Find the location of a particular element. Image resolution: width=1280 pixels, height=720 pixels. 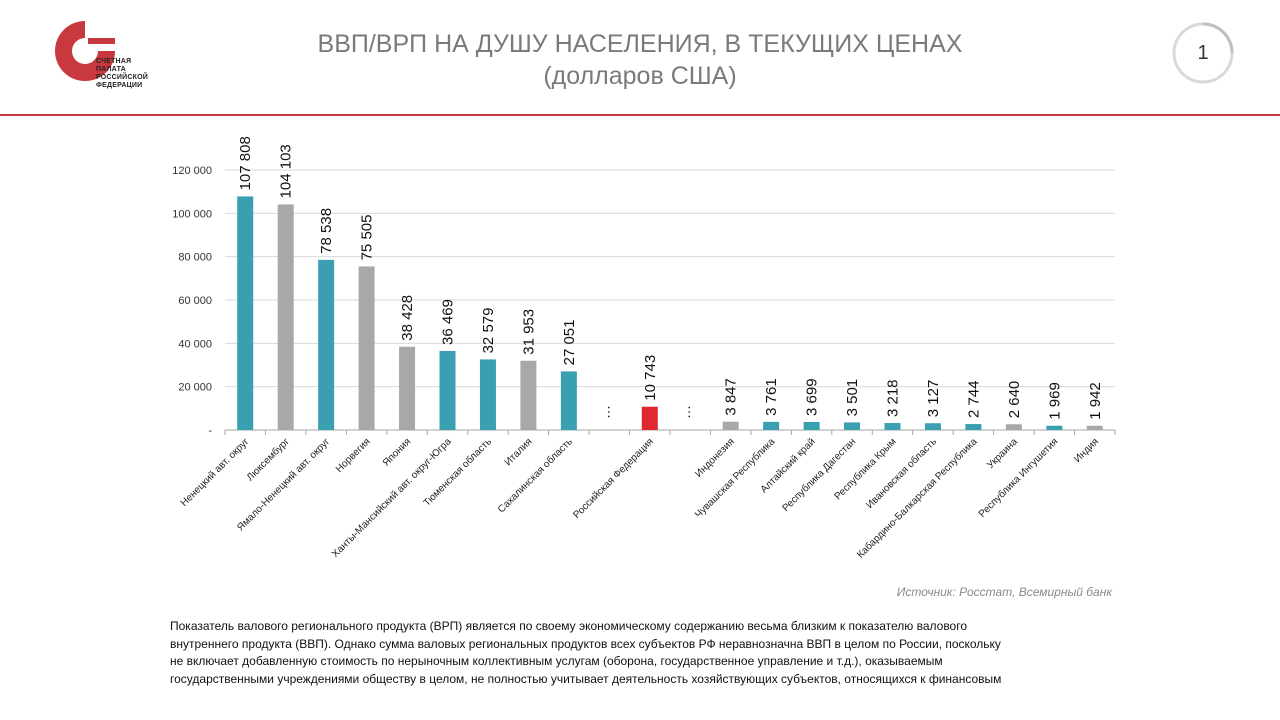

bar-value-label: 1 942 is located at coordinates (1095, 401).